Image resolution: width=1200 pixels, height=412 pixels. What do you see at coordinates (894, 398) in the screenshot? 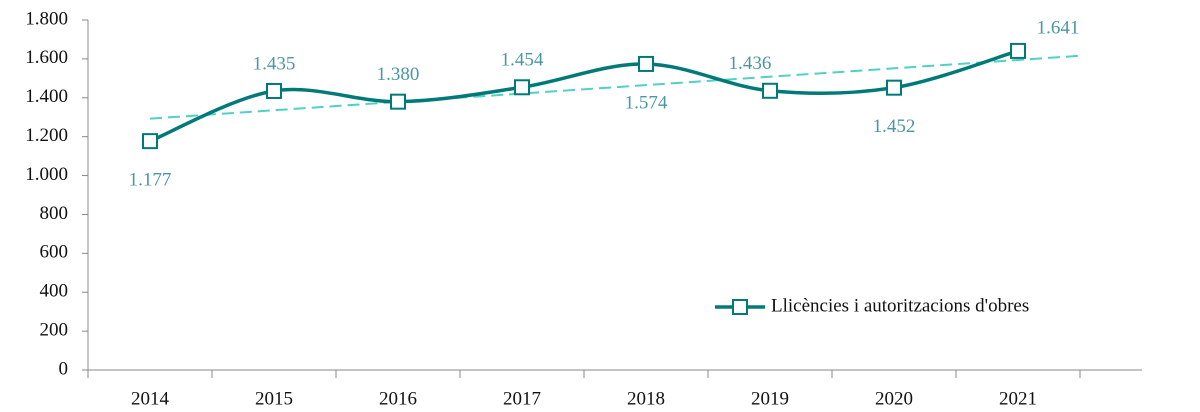
I see `x-tick-label: 2020` at bounding box center [894, 398].